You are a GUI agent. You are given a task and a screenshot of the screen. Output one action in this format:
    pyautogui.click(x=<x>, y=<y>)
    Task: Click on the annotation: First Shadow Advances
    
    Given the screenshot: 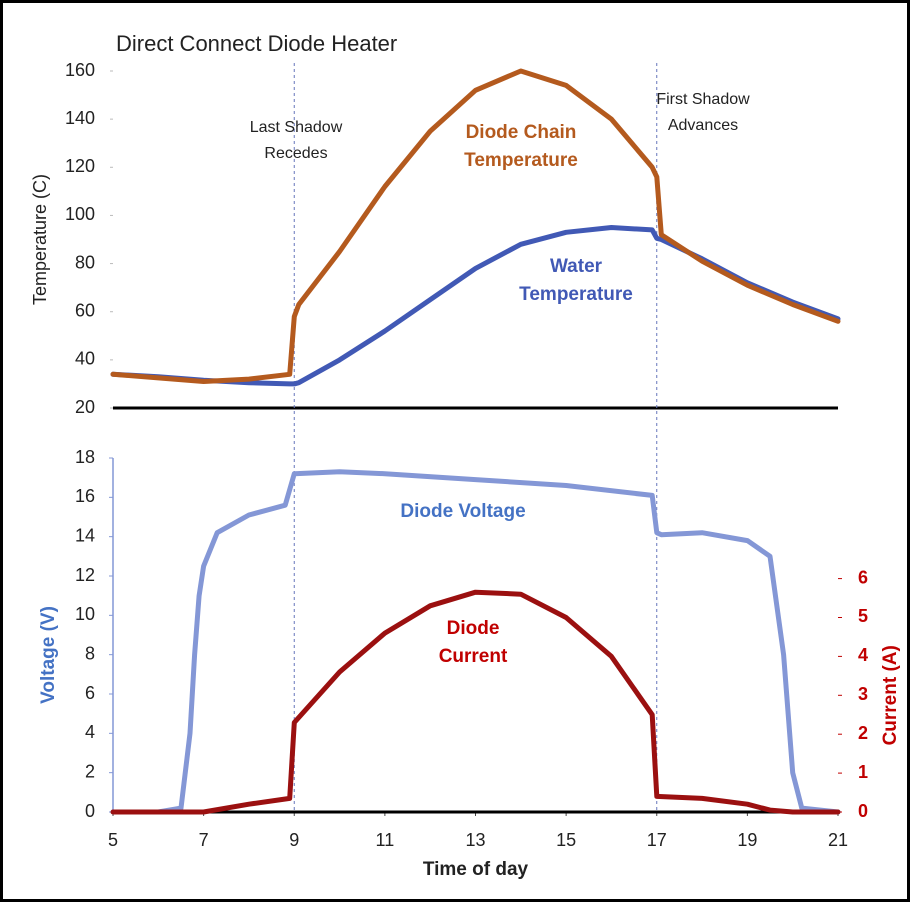 What is the action you would take?
    pyautogui.click(x=703, y=112)
    